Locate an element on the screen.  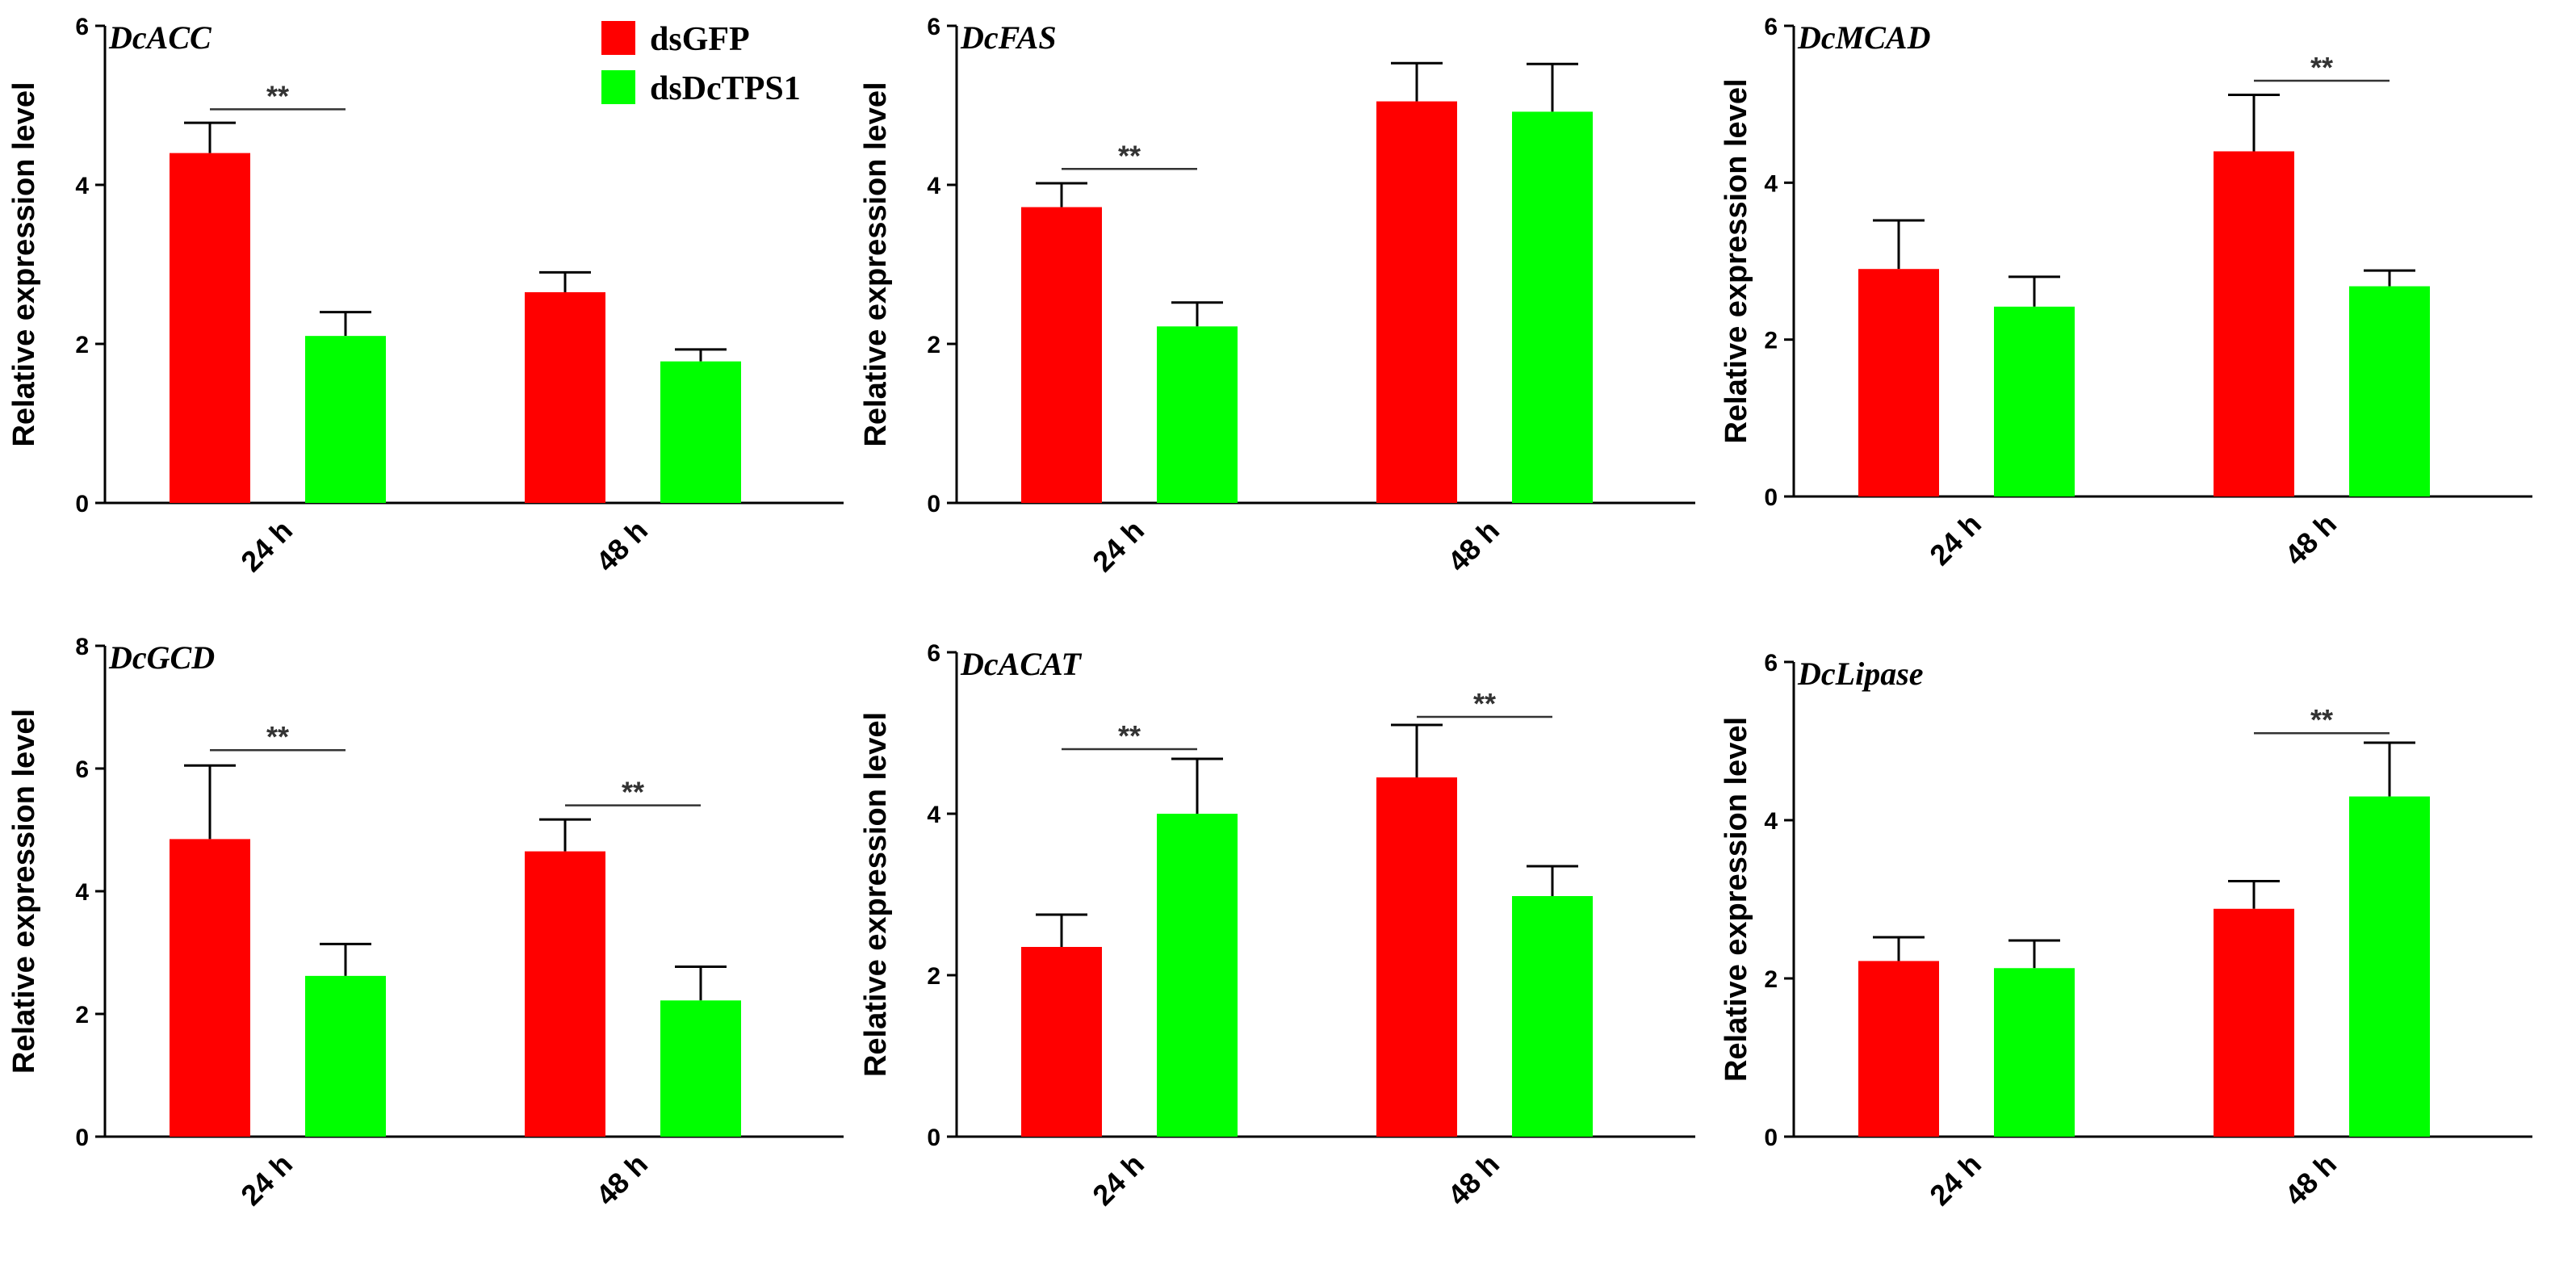
legend-swatch-dsdctps1 is located at coordinates (618, 87).